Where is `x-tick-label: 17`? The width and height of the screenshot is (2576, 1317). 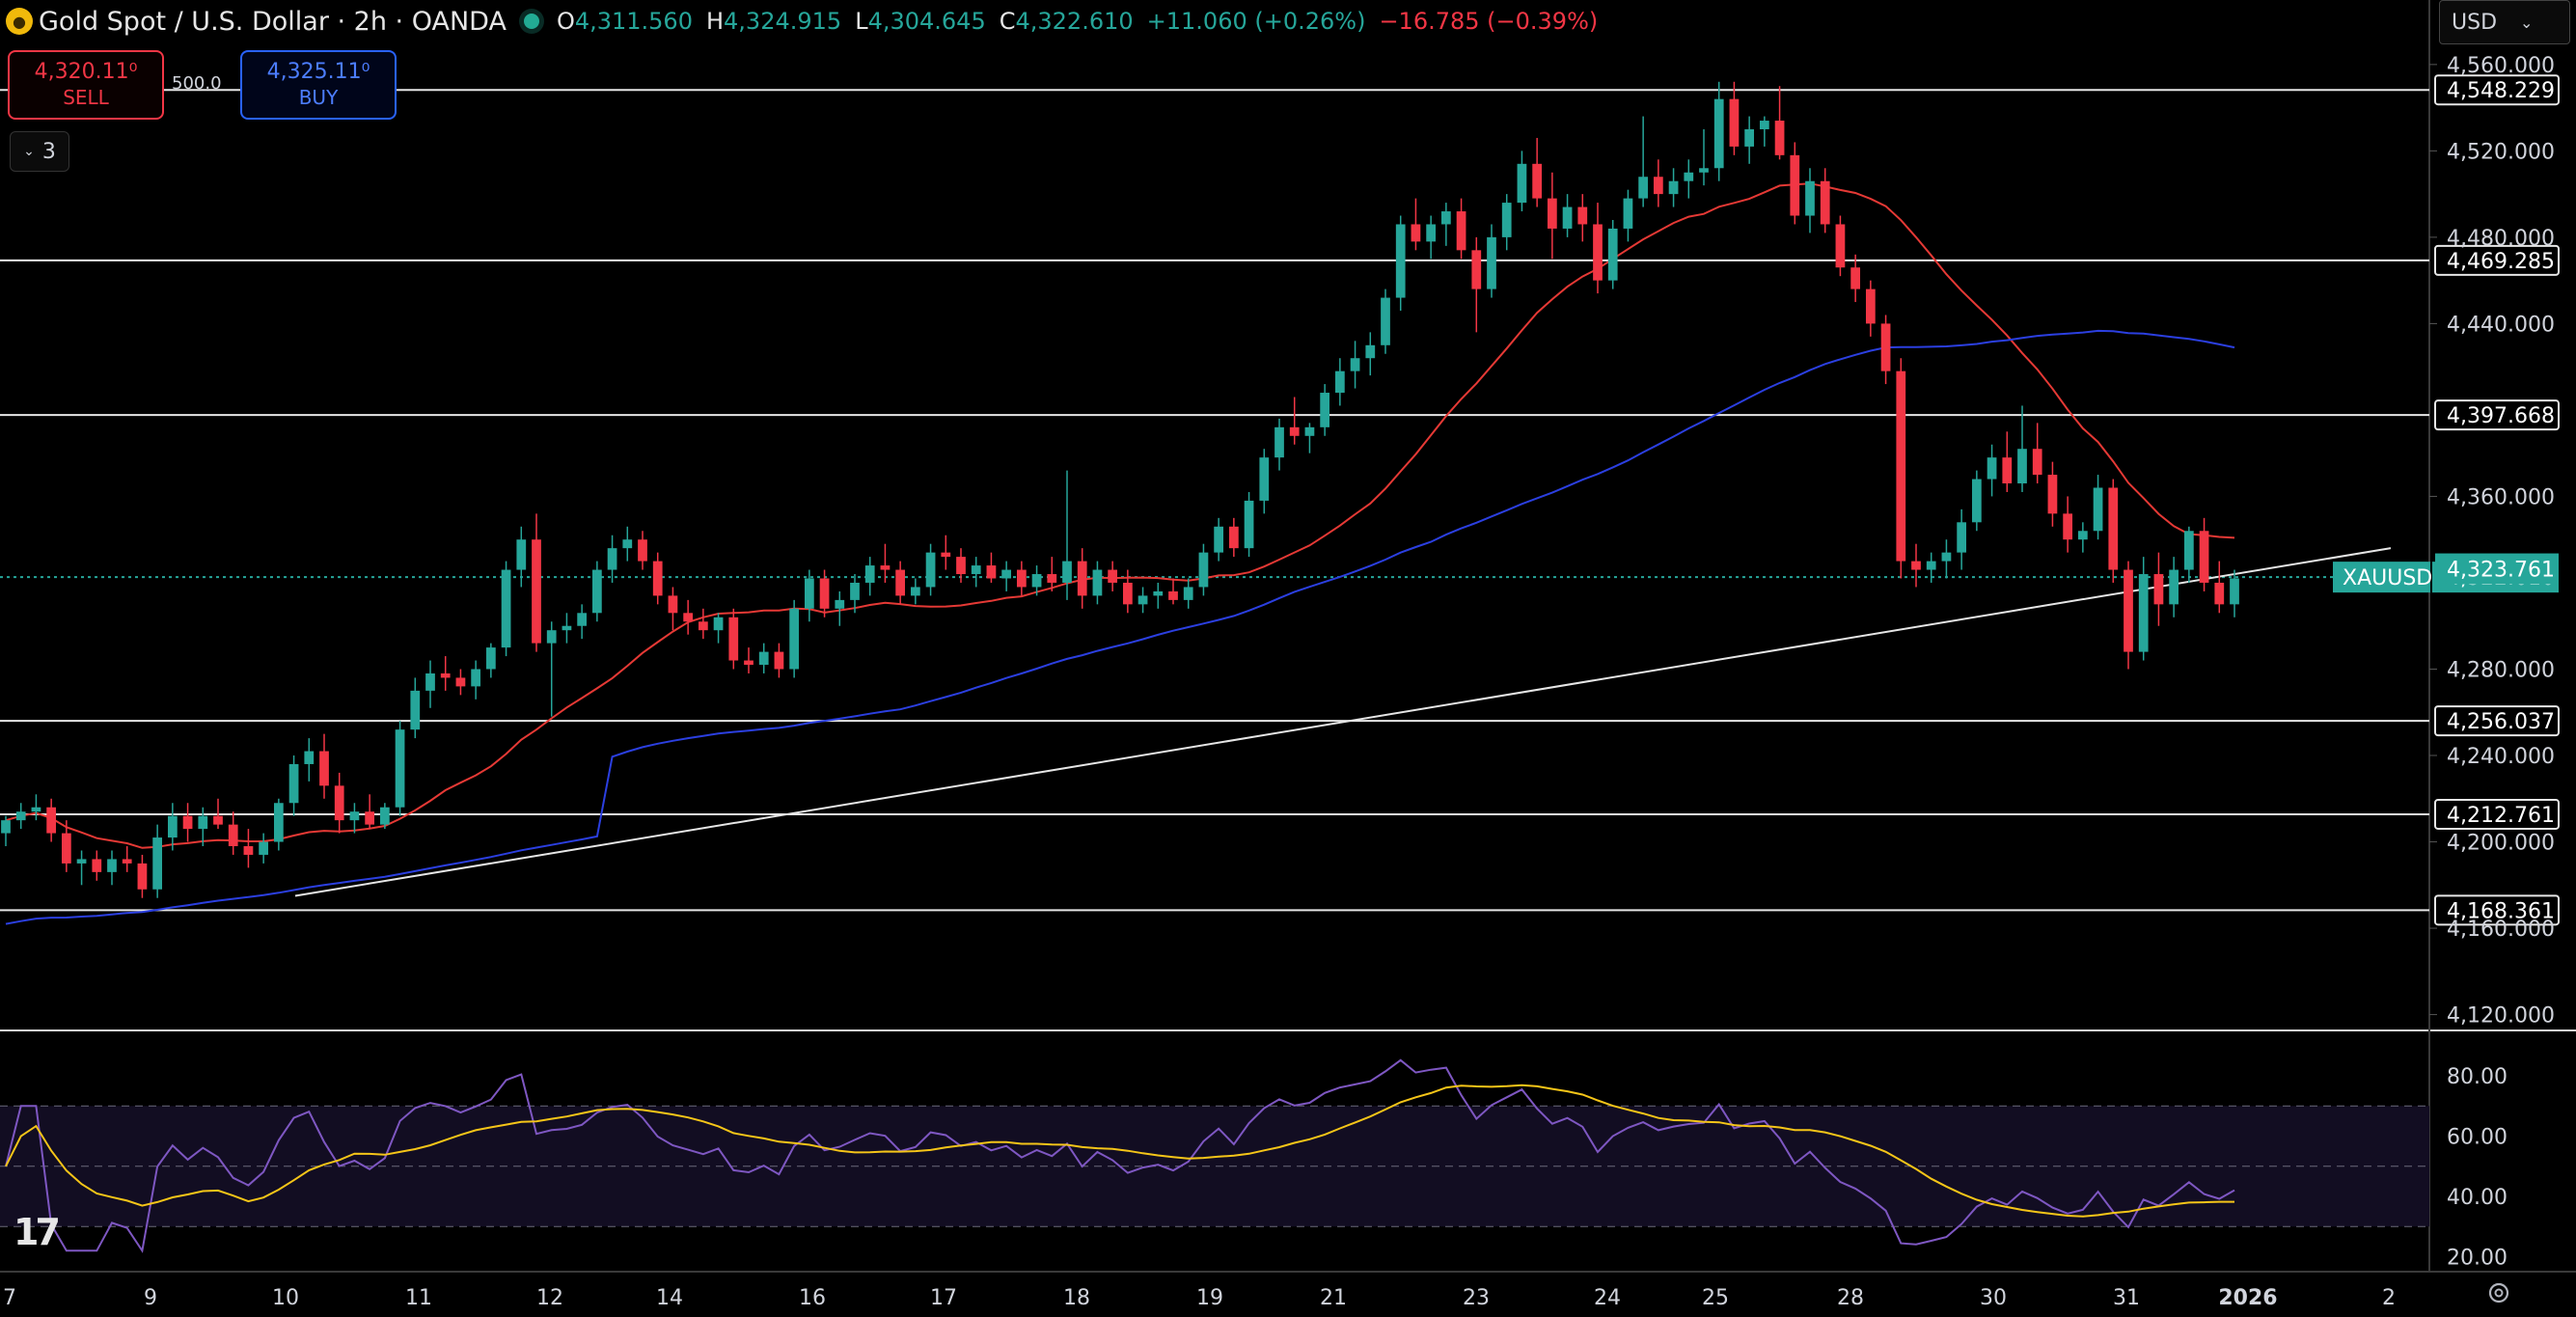 x-tick-label: 17 is located at coordinates (944, 1298).